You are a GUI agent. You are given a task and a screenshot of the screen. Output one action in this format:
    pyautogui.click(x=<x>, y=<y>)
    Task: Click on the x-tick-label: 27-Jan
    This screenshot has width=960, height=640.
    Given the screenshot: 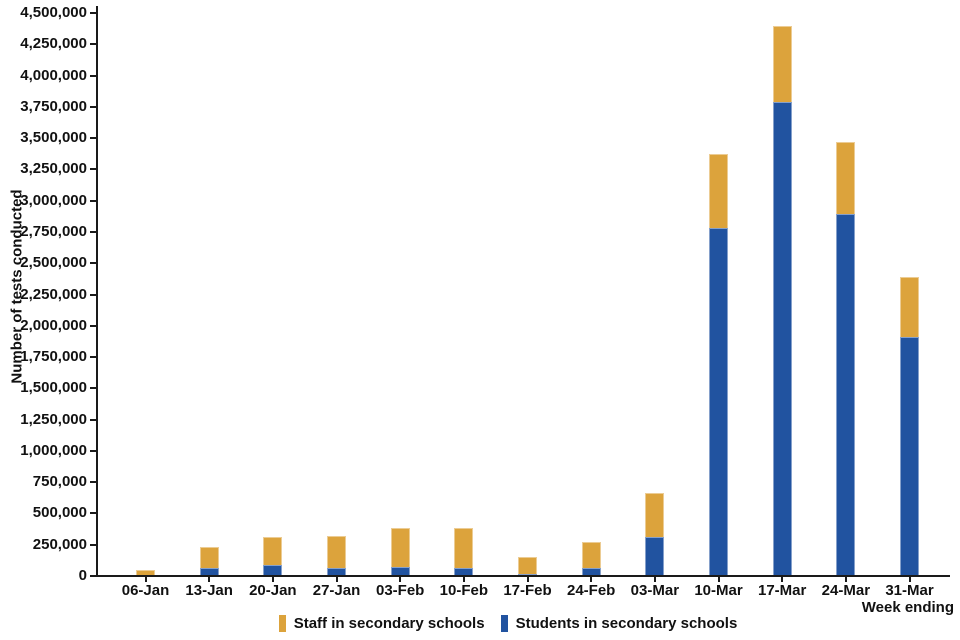 What is the action you would take?
    pyautogui.click(x=336, y=590)
    